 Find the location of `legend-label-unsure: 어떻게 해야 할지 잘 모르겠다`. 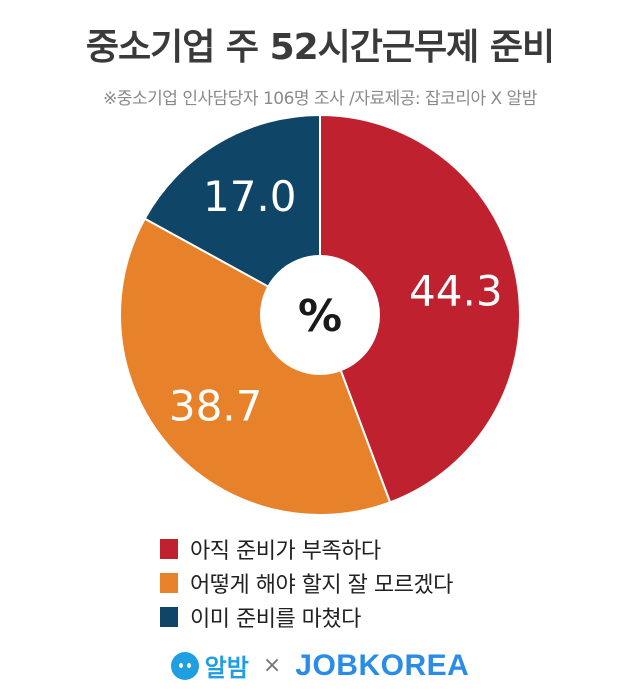

legend-label-unsure: 어떻게 해야 할지 잘 모르겠다 is located at coordinates (321, 585).